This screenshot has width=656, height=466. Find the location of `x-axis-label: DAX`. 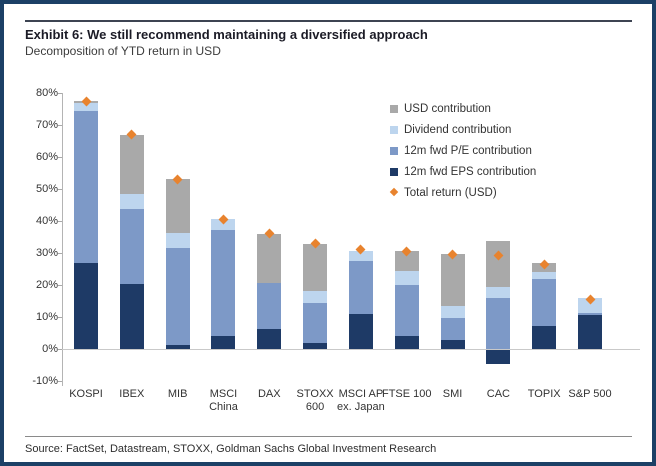

x-axis-label: DAX is located at coordinates (269, 394).